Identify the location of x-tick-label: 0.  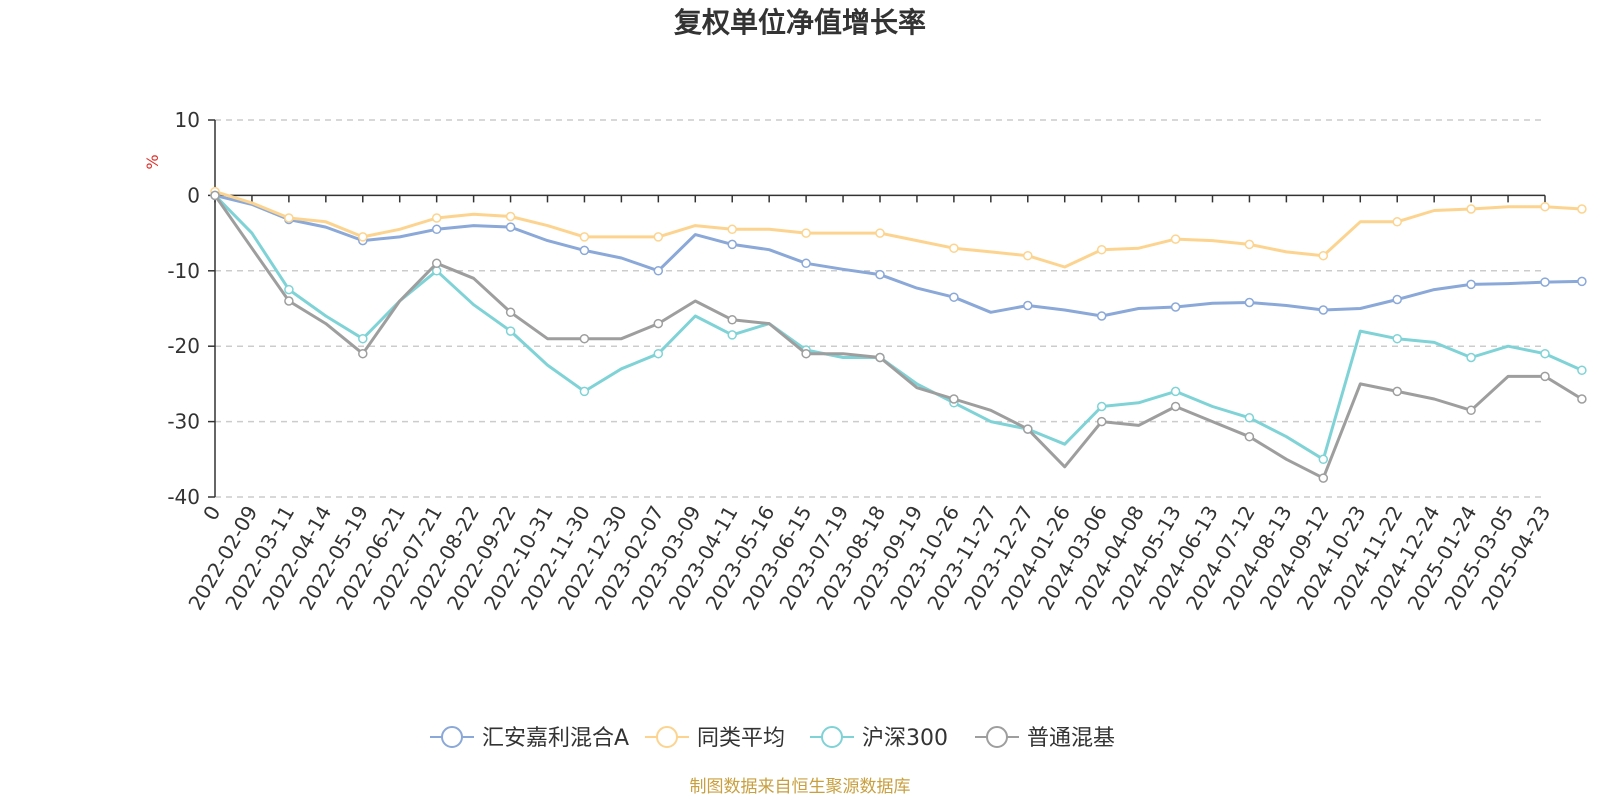
(211, 513).